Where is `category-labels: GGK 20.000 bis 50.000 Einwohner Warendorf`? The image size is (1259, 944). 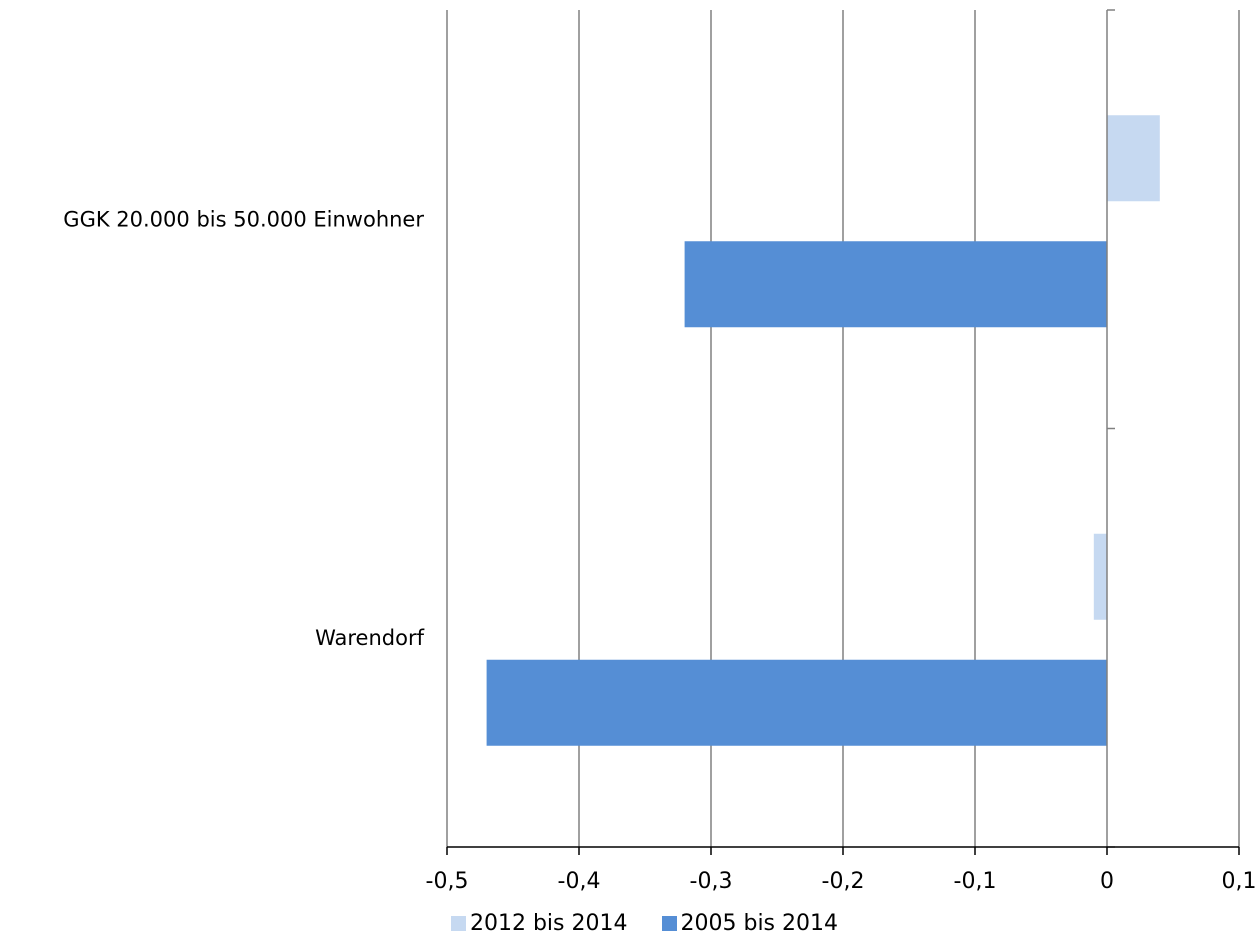
category-labels: GGK 20.000 bis 50.000 Einwohner Warendorf is located at coordinates (243, 428).